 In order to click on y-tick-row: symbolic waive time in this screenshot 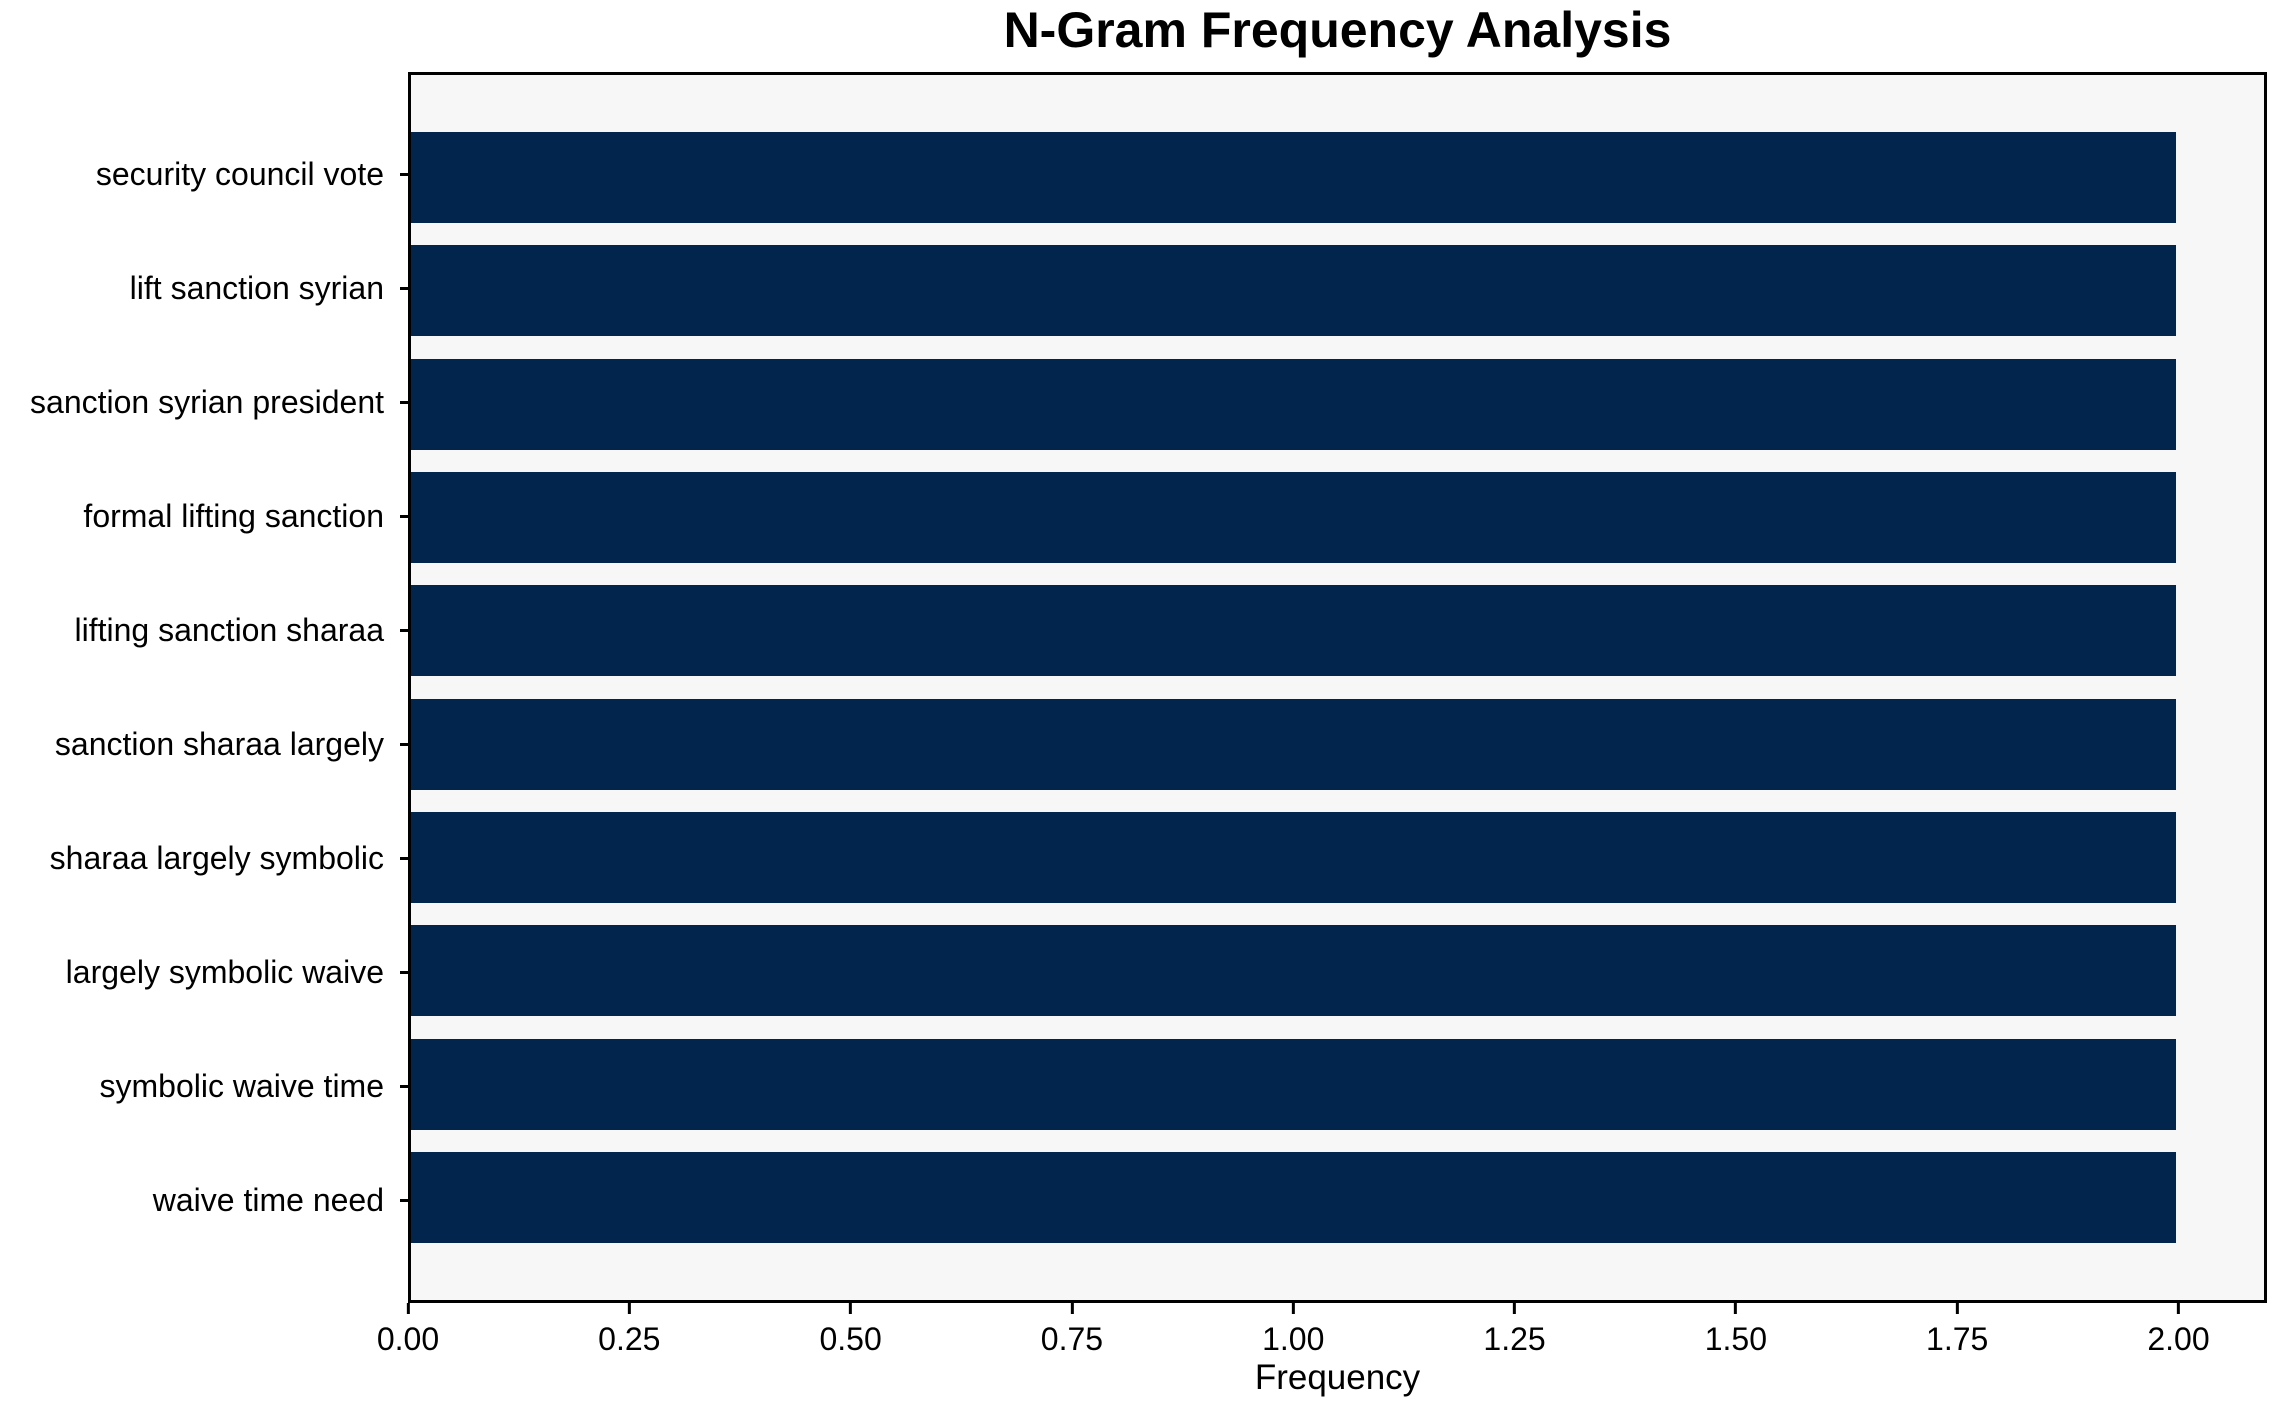, I will do `click(205, 1086)`.